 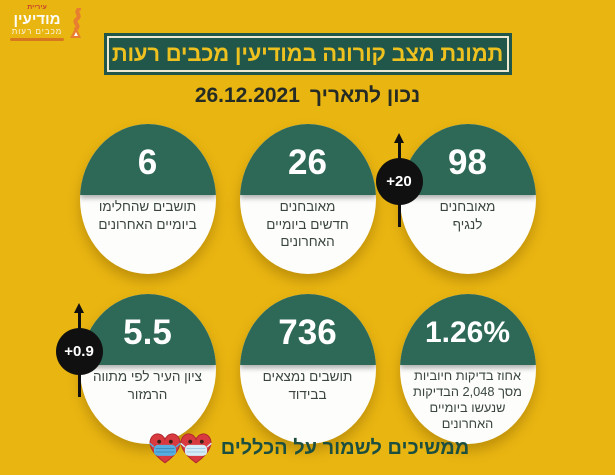 I want to click on municipality-logo: עיריית מודיעין מכבים רעות, so click(x=49, y=24).